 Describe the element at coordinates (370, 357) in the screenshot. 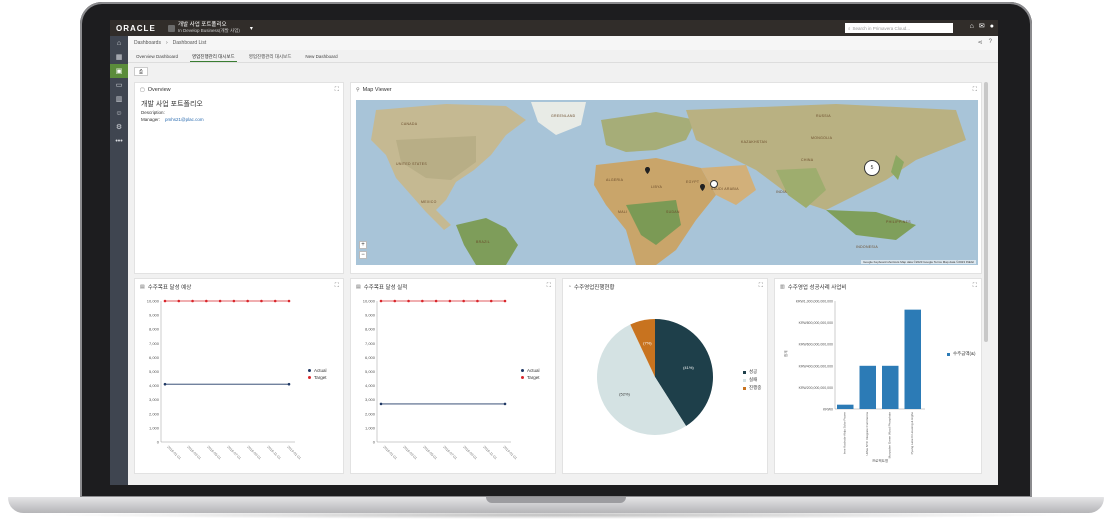

I see `y-tick-label: 6,000` at that location.